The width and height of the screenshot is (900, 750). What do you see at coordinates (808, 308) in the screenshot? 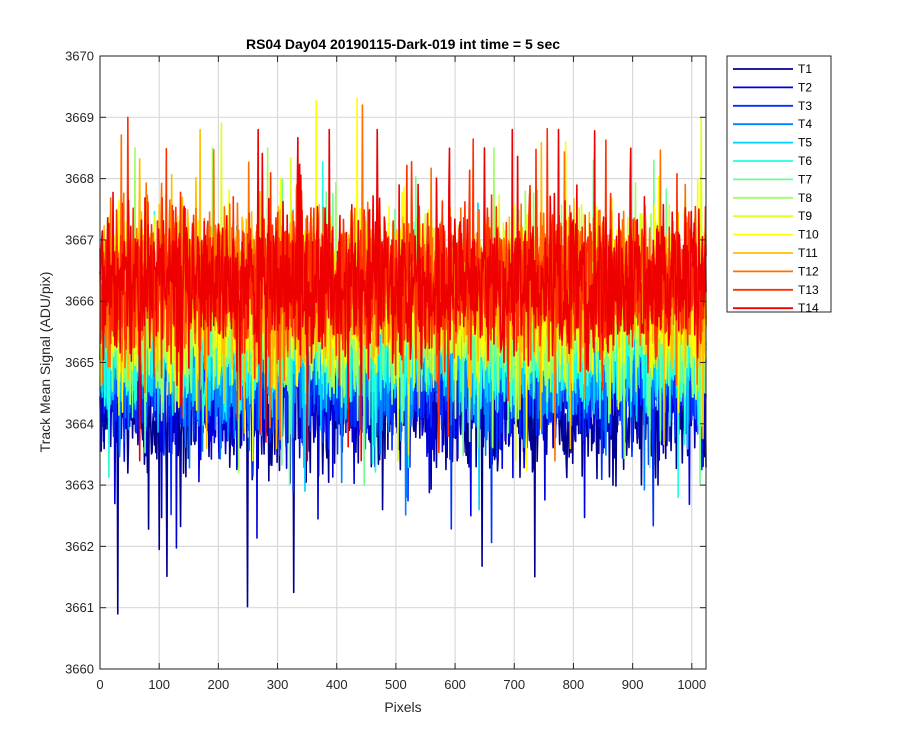
I see `legend-label: T14` at bounding box center [808, 308].